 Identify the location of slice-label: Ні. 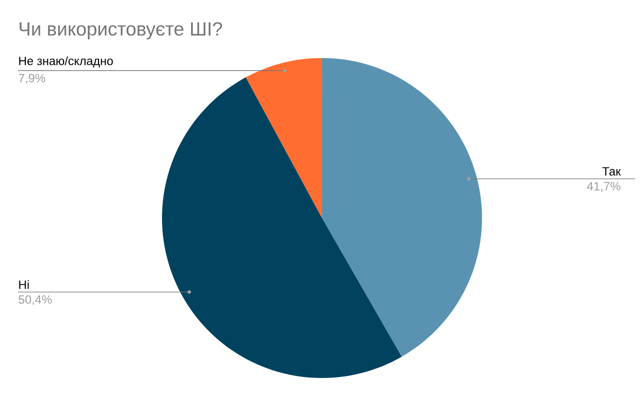
(24, 284).